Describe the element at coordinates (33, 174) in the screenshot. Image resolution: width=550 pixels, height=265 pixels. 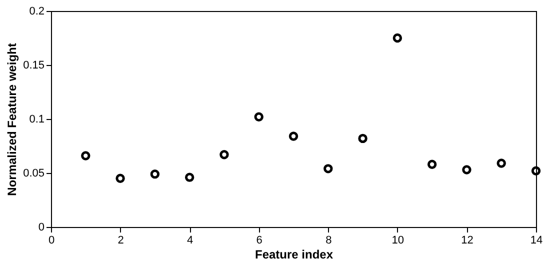
I see `y-tick-label: 0.05` at that location.